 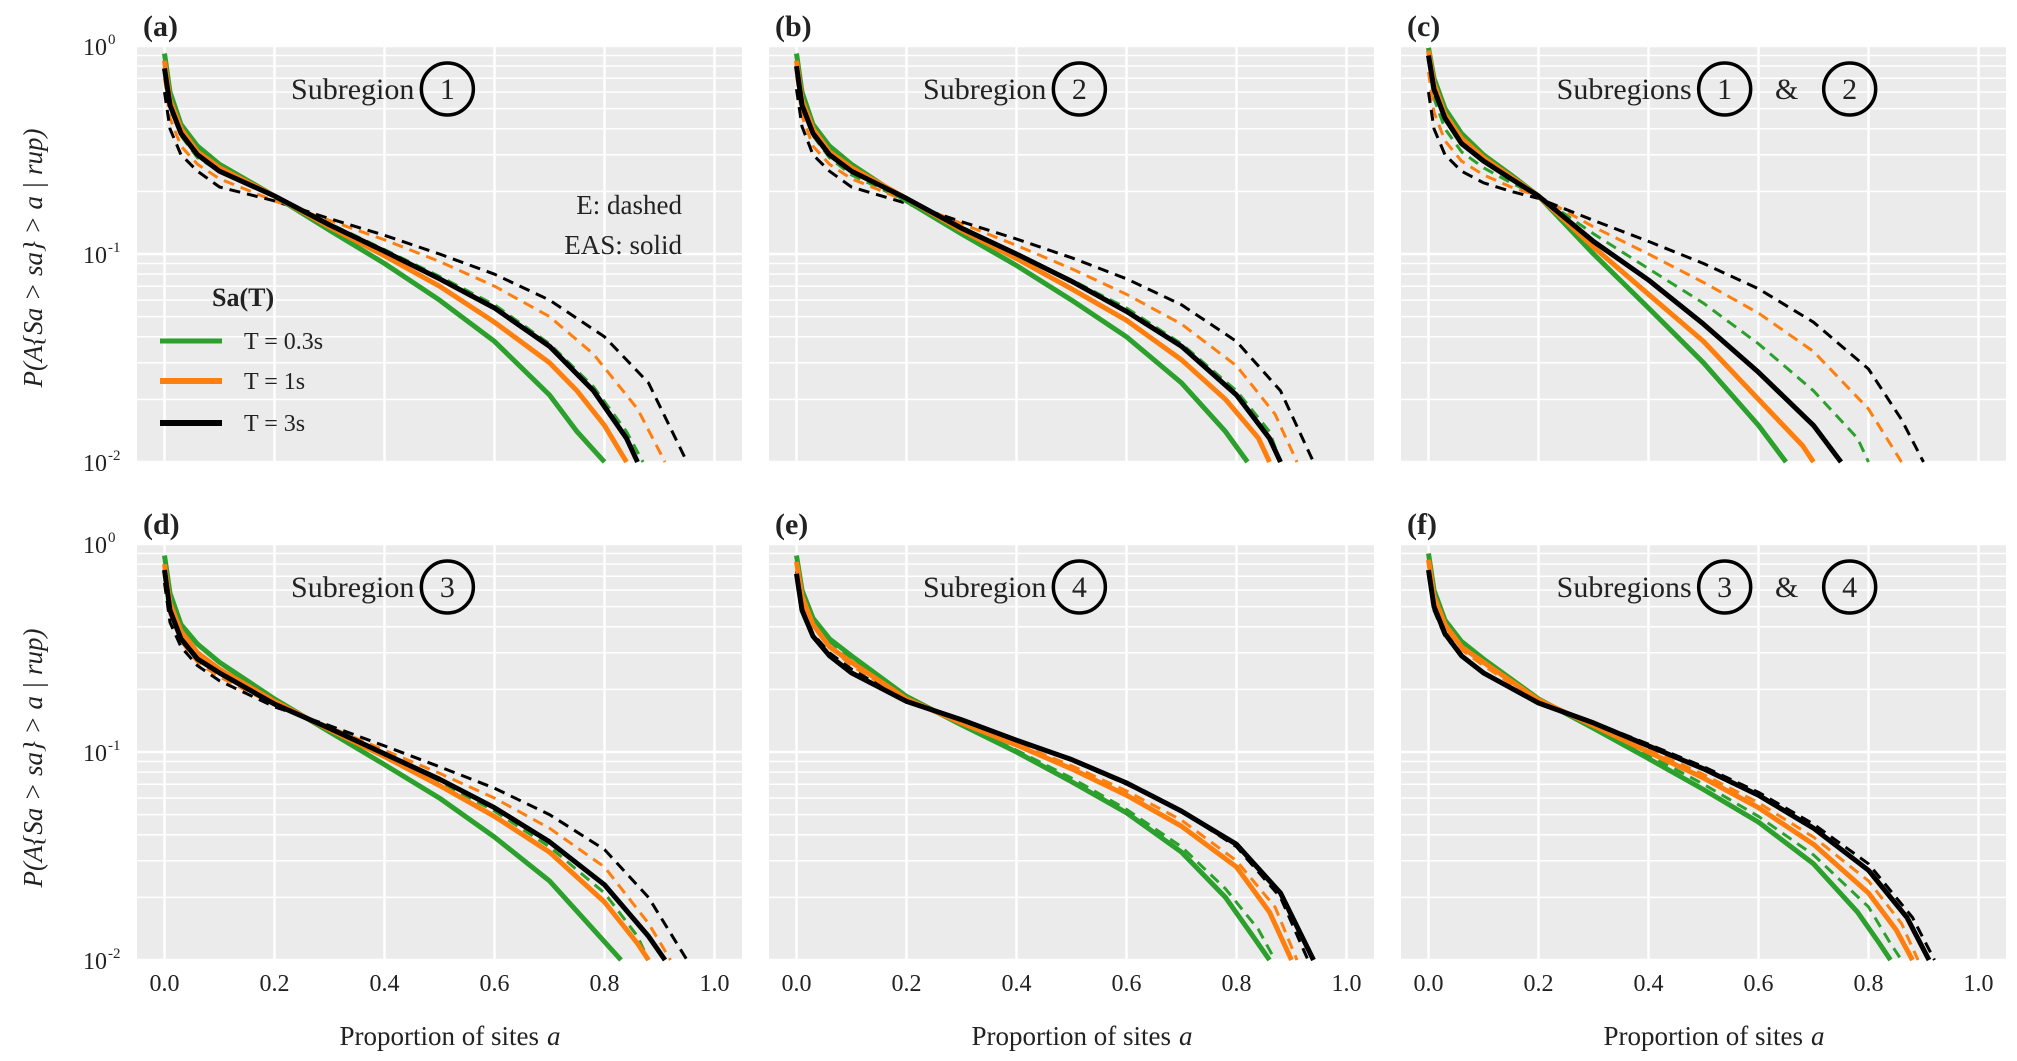 I want to click on xlabel-col2-prefix: Proportion of sites, so click(x=1072, y=1036).